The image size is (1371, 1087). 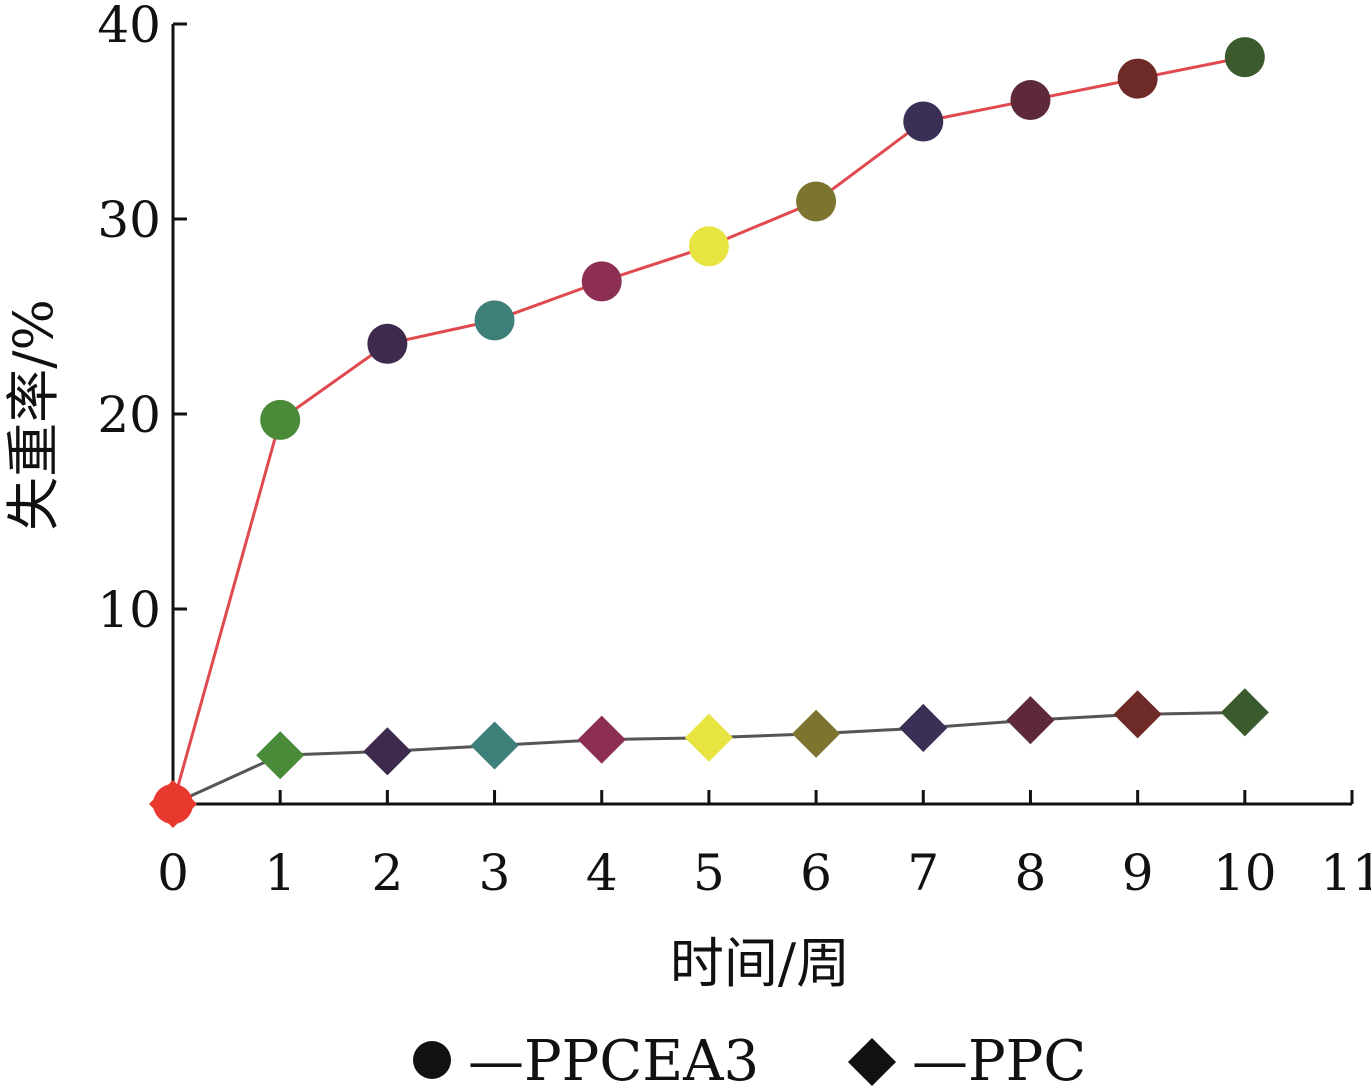 What do you see at coordinates (129, 220) in the screenshot?
I see `y-tick-label: 30` at bounding box center [129, 220].